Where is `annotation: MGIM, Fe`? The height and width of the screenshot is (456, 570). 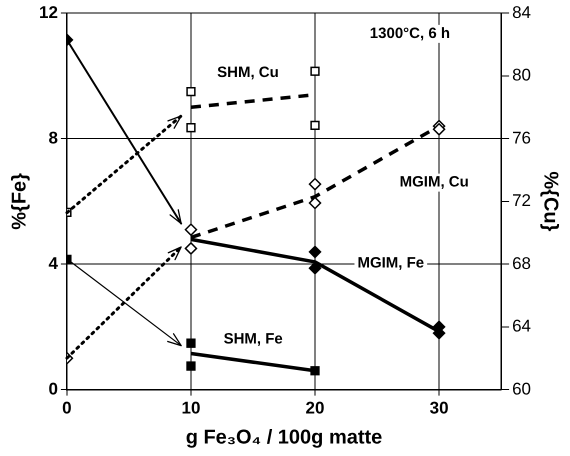 annotation: MGIM, Fe is located at coordinates (390, 263).